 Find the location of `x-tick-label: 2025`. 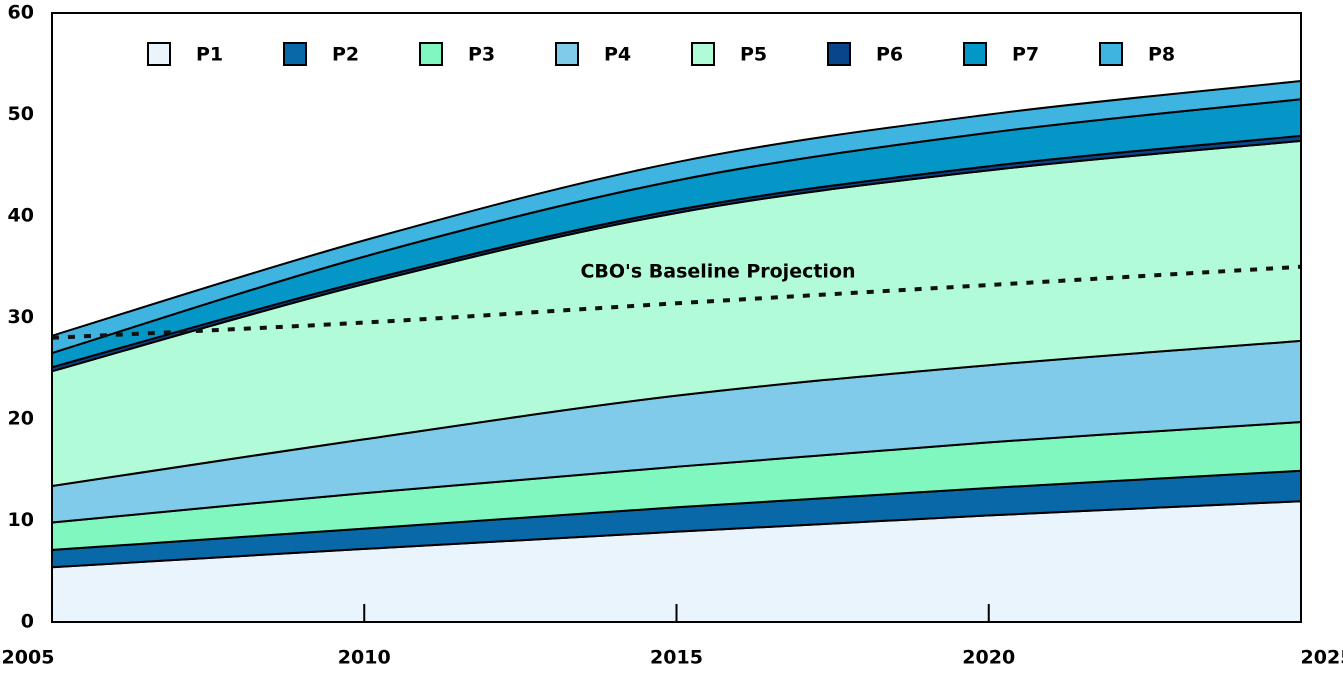

x-tick-label: 2025 is located at coordinates (1322, 658).